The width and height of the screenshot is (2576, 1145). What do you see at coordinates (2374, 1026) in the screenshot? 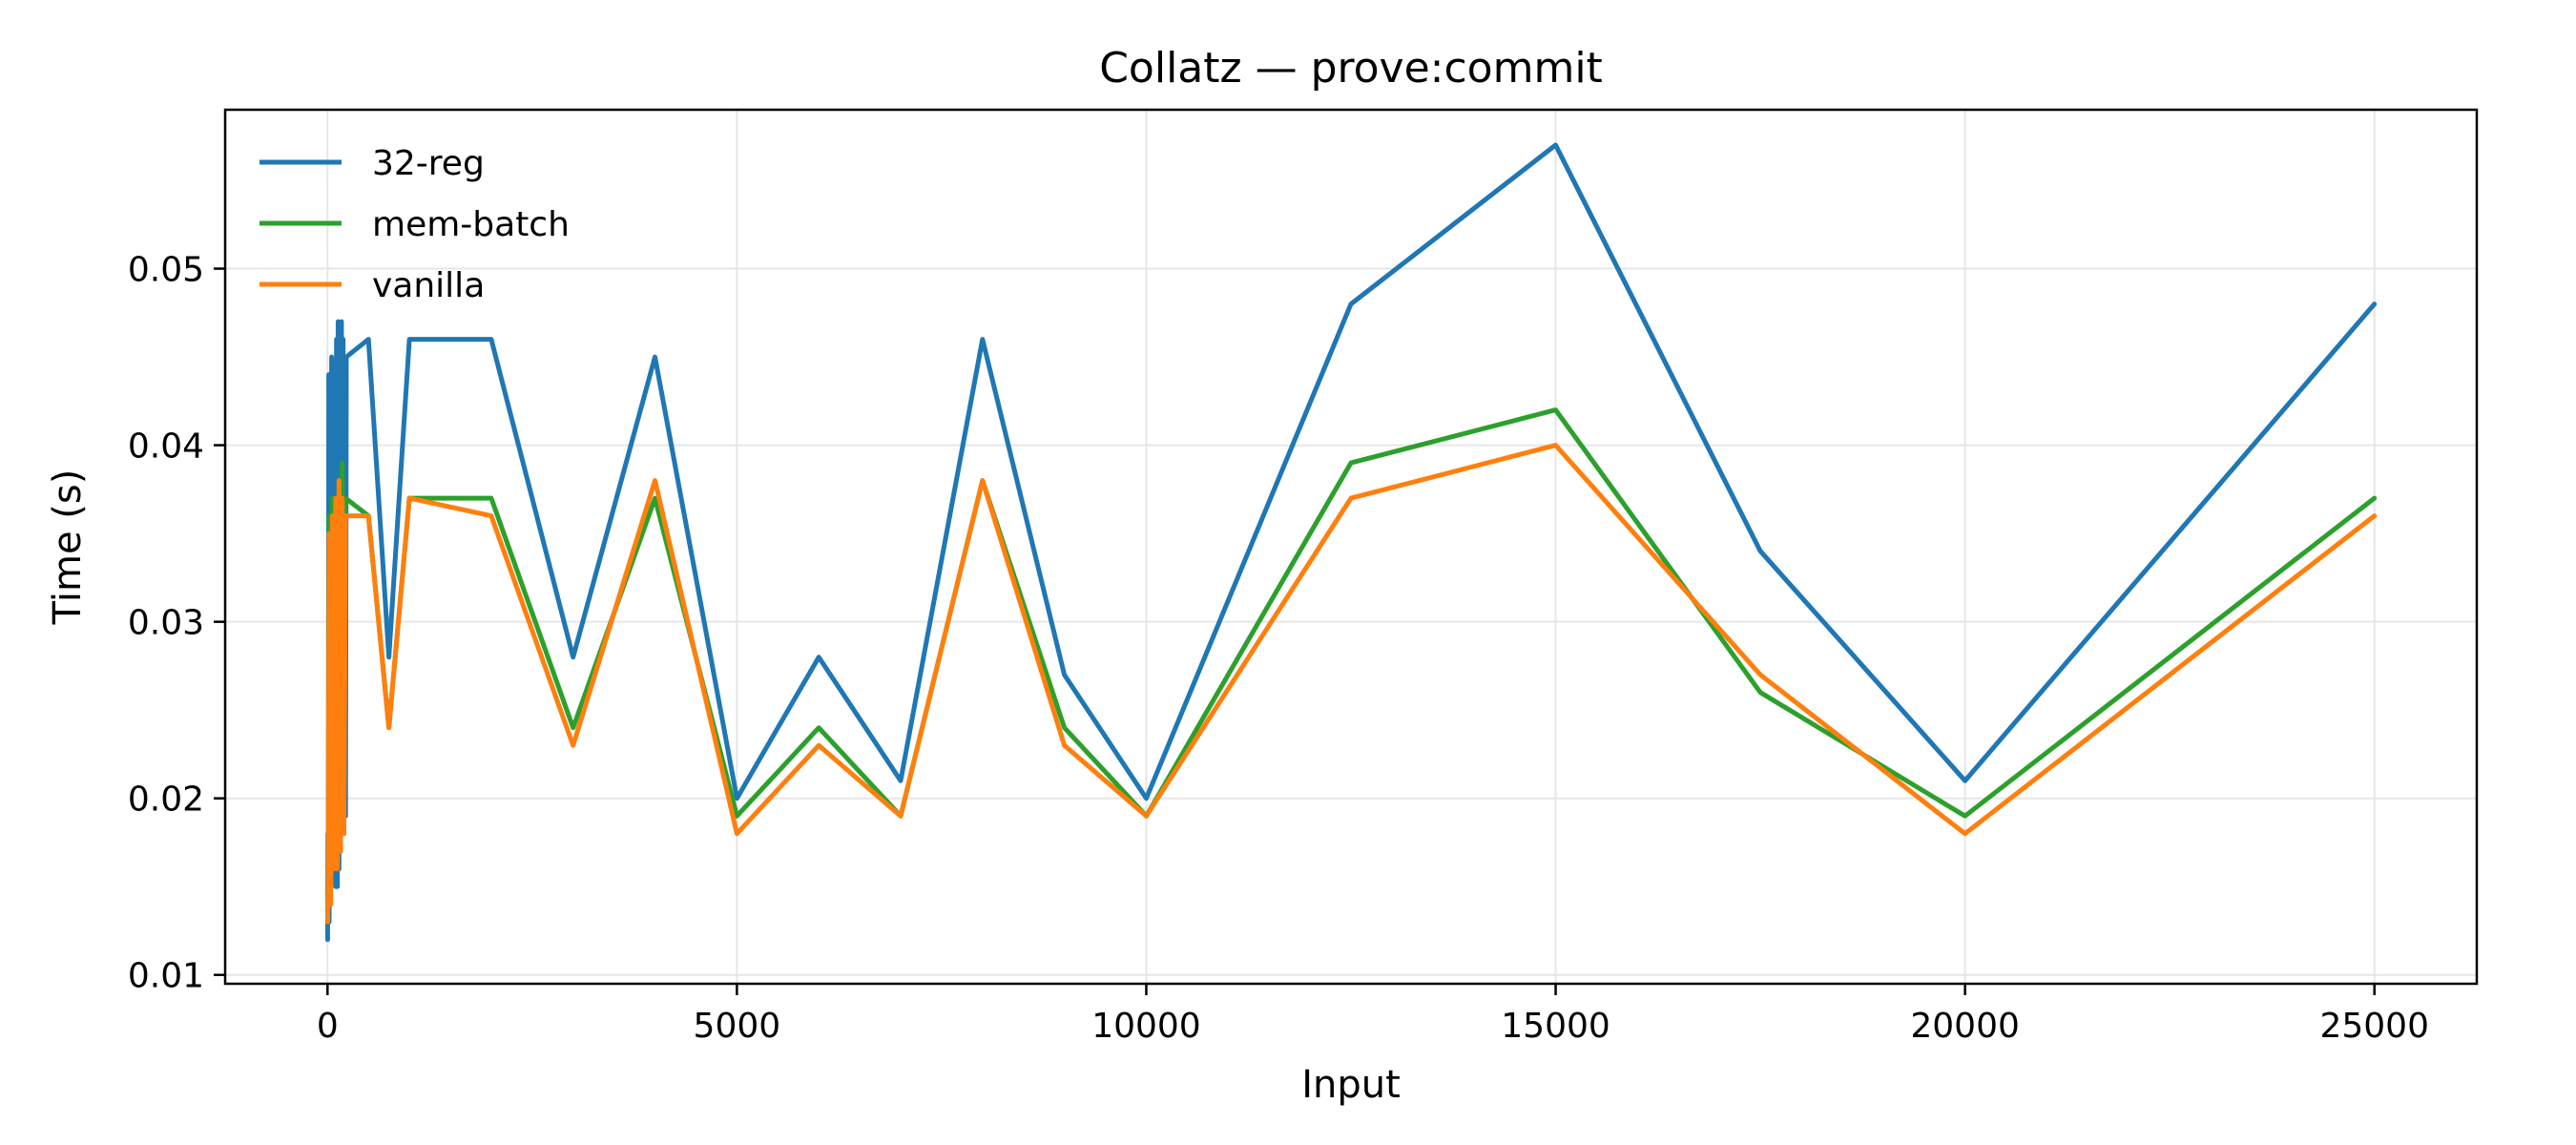
I see `x-tick-label: 25000` at bounding box center [2374, 1026].